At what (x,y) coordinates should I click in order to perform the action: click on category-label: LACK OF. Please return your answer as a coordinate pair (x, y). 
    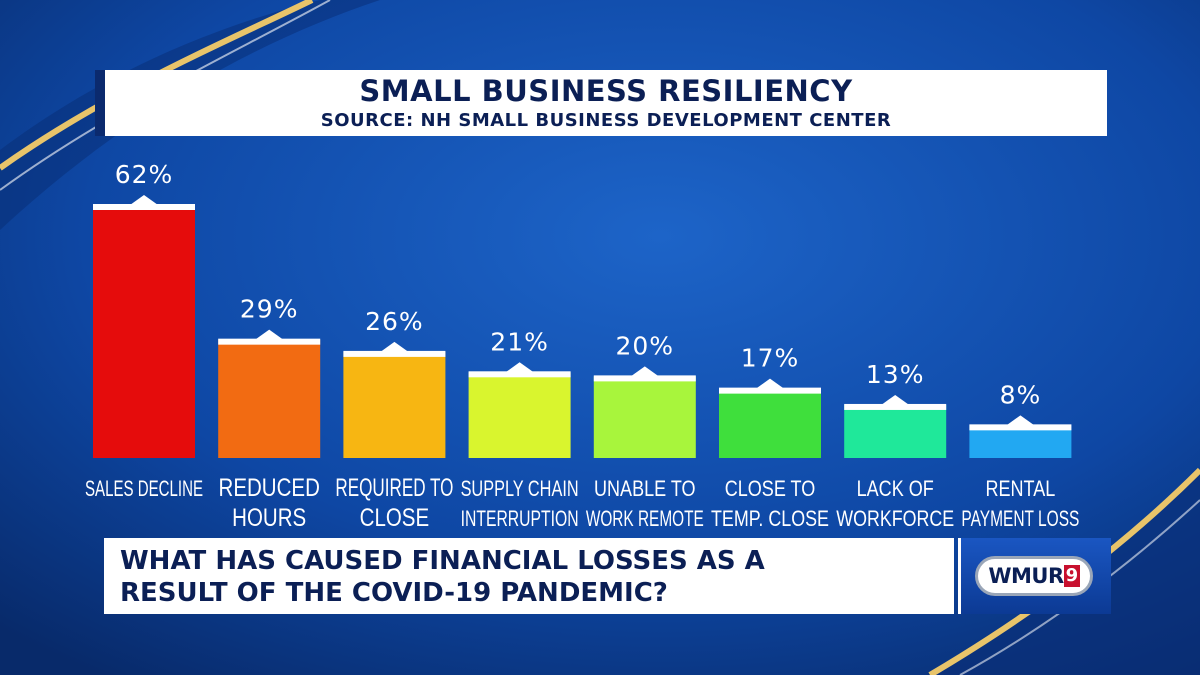
    Looking at the image, I should click on (895, 489).